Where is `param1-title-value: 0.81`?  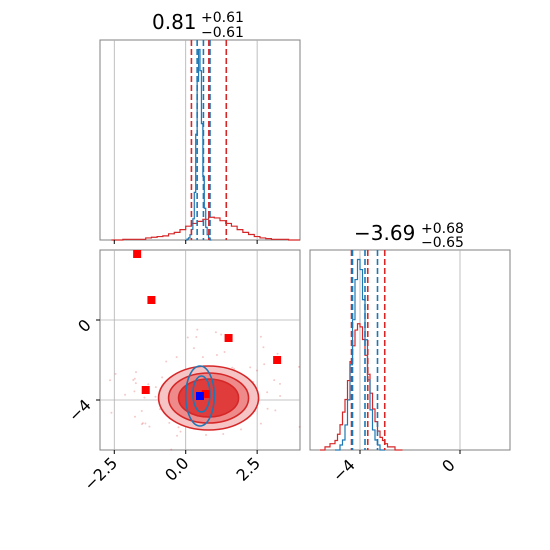 param1-title-value: 0.81 is located at coordinates (174, 22).